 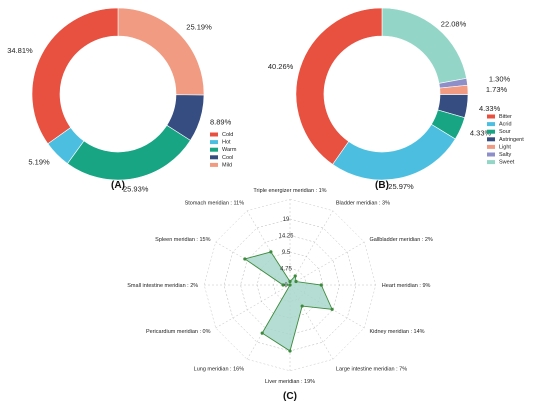 I want to click on b-legend-label-astringent: Astringent, so click(x=511, y=140).